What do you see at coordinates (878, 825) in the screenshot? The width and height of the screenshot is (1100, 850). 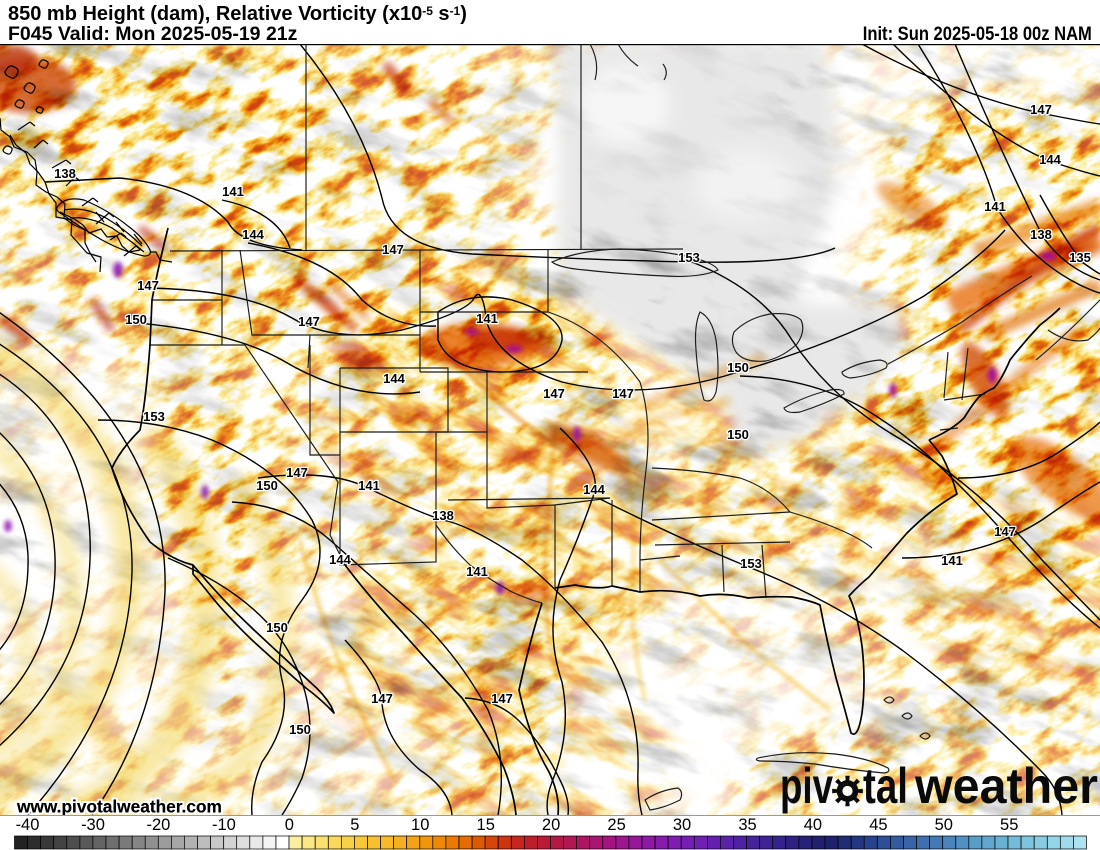 I see `svg-text: 45` at bounding box center [878, 825].